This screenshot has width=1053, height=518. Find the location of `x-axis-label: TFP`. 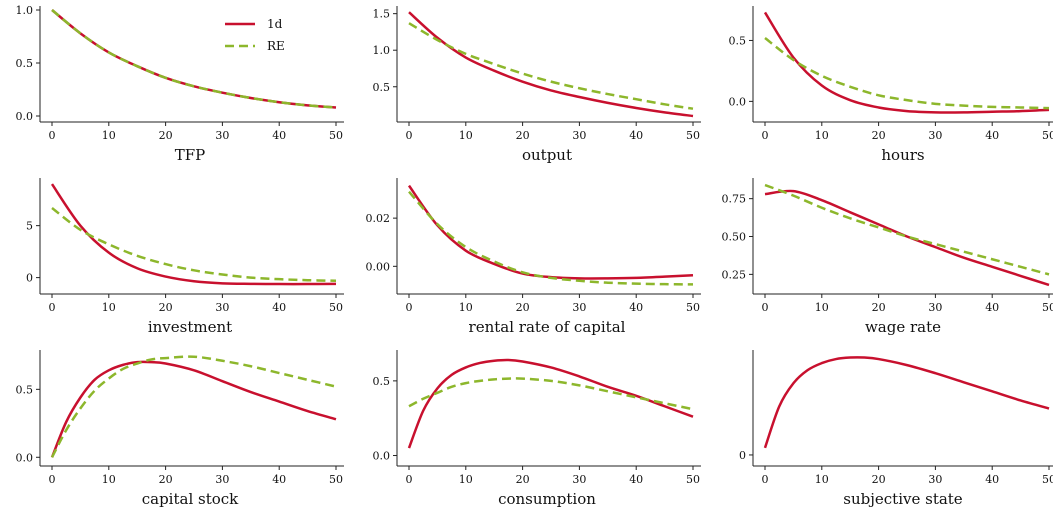

x-axis-label: TFP is located at coordinates (190, 155).